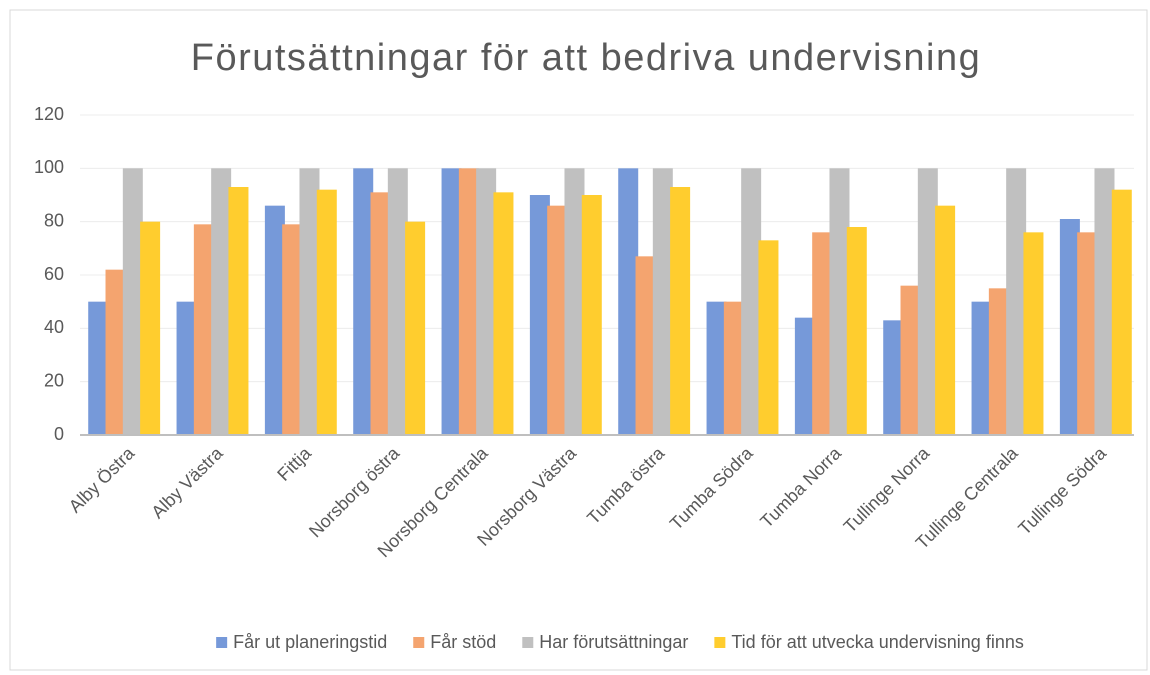  I want to click on y-tick-label: 120, so click(49, 114).